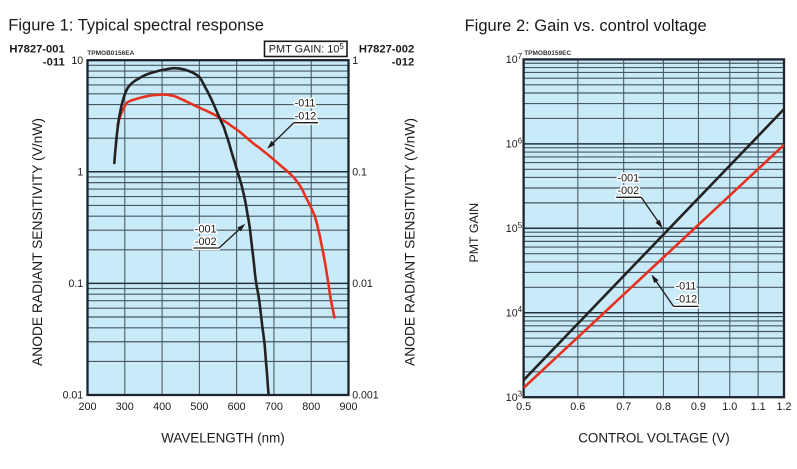 This screenshot has height=469, width=797. What do you see at coordinates (629, 191) in the screenshot?
I see `svg-text: -002` at bounding box center [629, 191].